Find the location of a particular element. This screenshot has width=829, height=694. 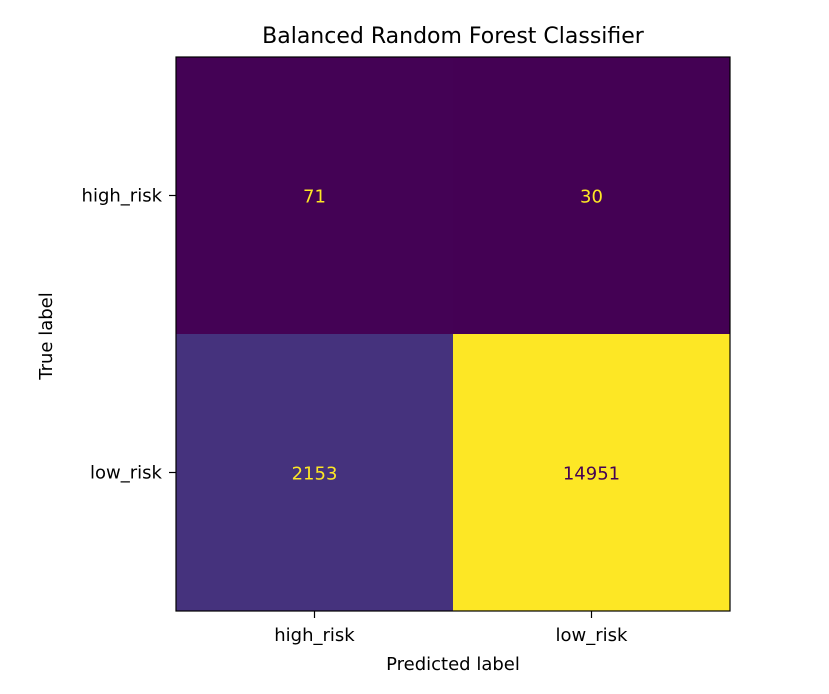

x-tick-label: low_risk is located at coordinates (592, 635).